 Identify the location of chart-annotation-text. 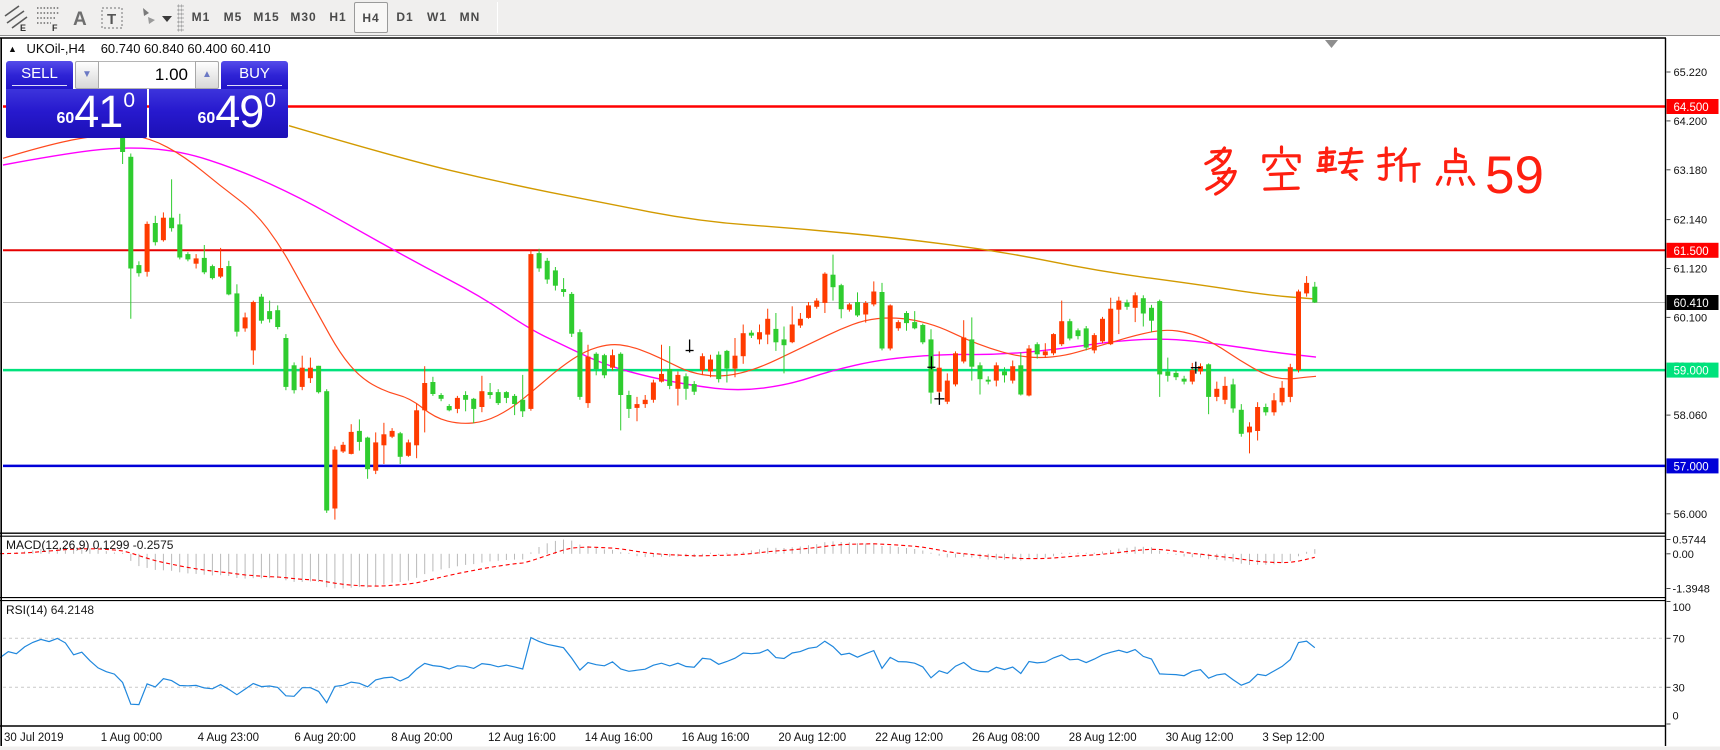
(1340, 170).